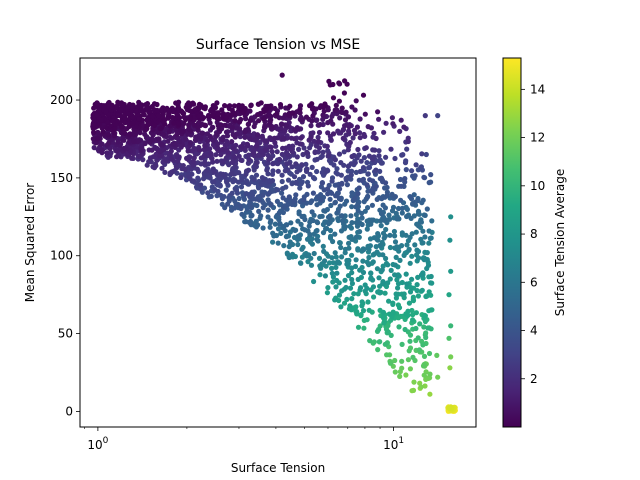 Image resolution: width=640 pixels, height=480 pixels. Describe the element at coordinates (278, 45) in the screenshot. I see `chart-title: Surface Tension vs MSE` at that location.